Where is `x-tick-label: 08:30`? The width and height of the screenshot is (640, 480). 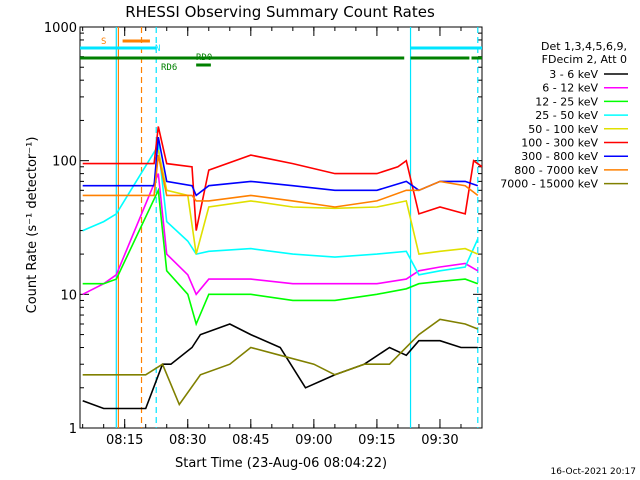
x-tick-label: 08:30 is located at coordinates (187, 440).